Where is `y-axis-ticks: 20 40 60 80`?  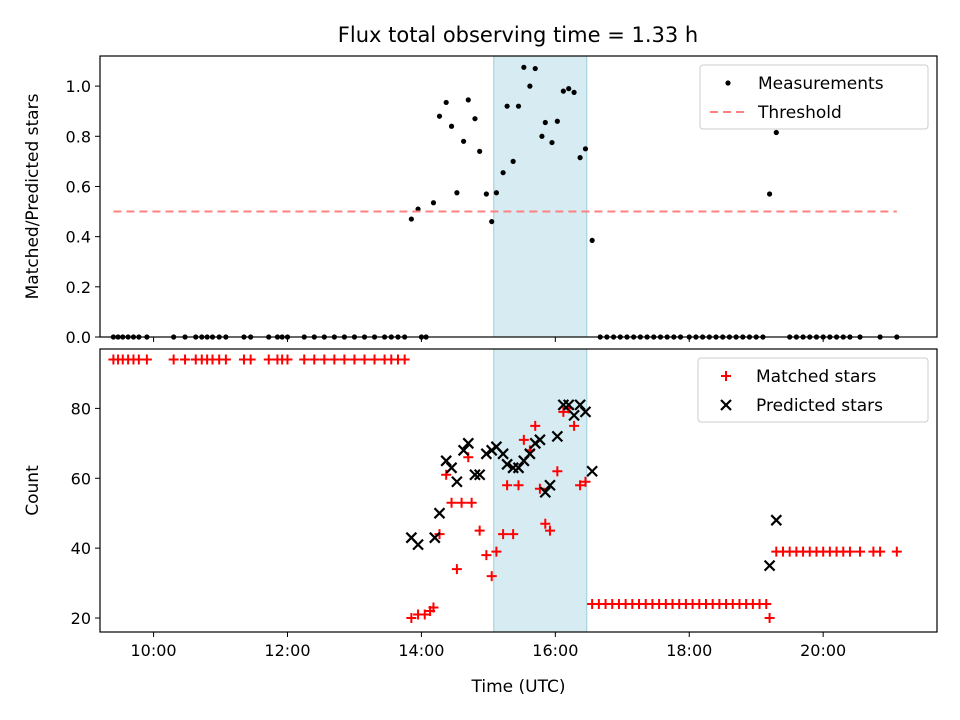
y-axis-ticks: 20 40 60 80 is located at coordinates (85, 513).